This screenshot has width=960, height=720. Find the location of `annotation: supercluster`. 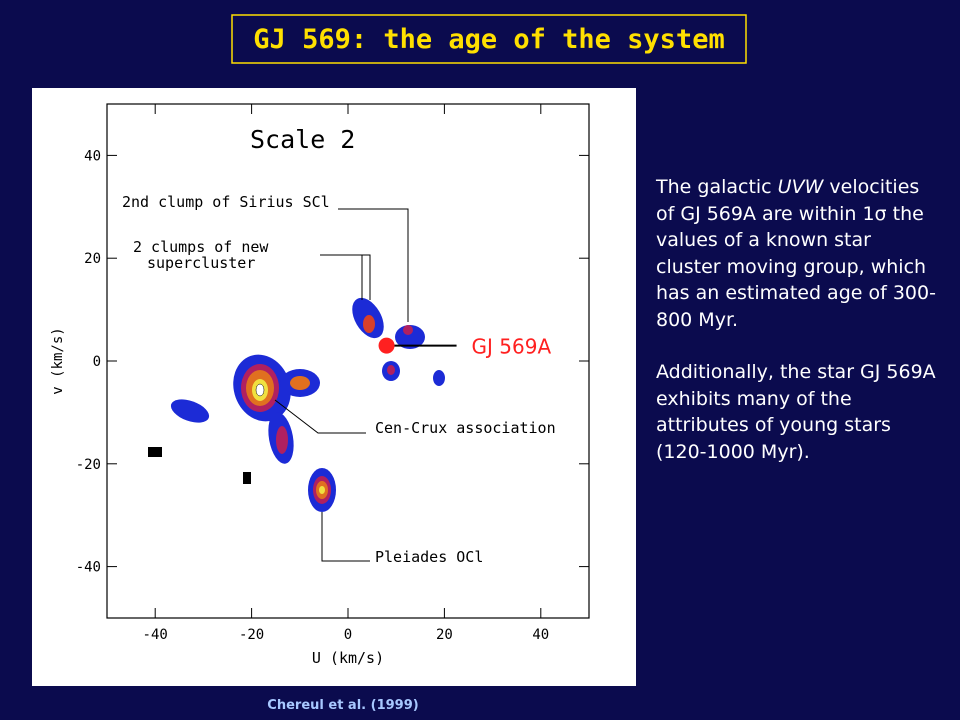

annotation: supercluster is located at coordinates (201, 263).